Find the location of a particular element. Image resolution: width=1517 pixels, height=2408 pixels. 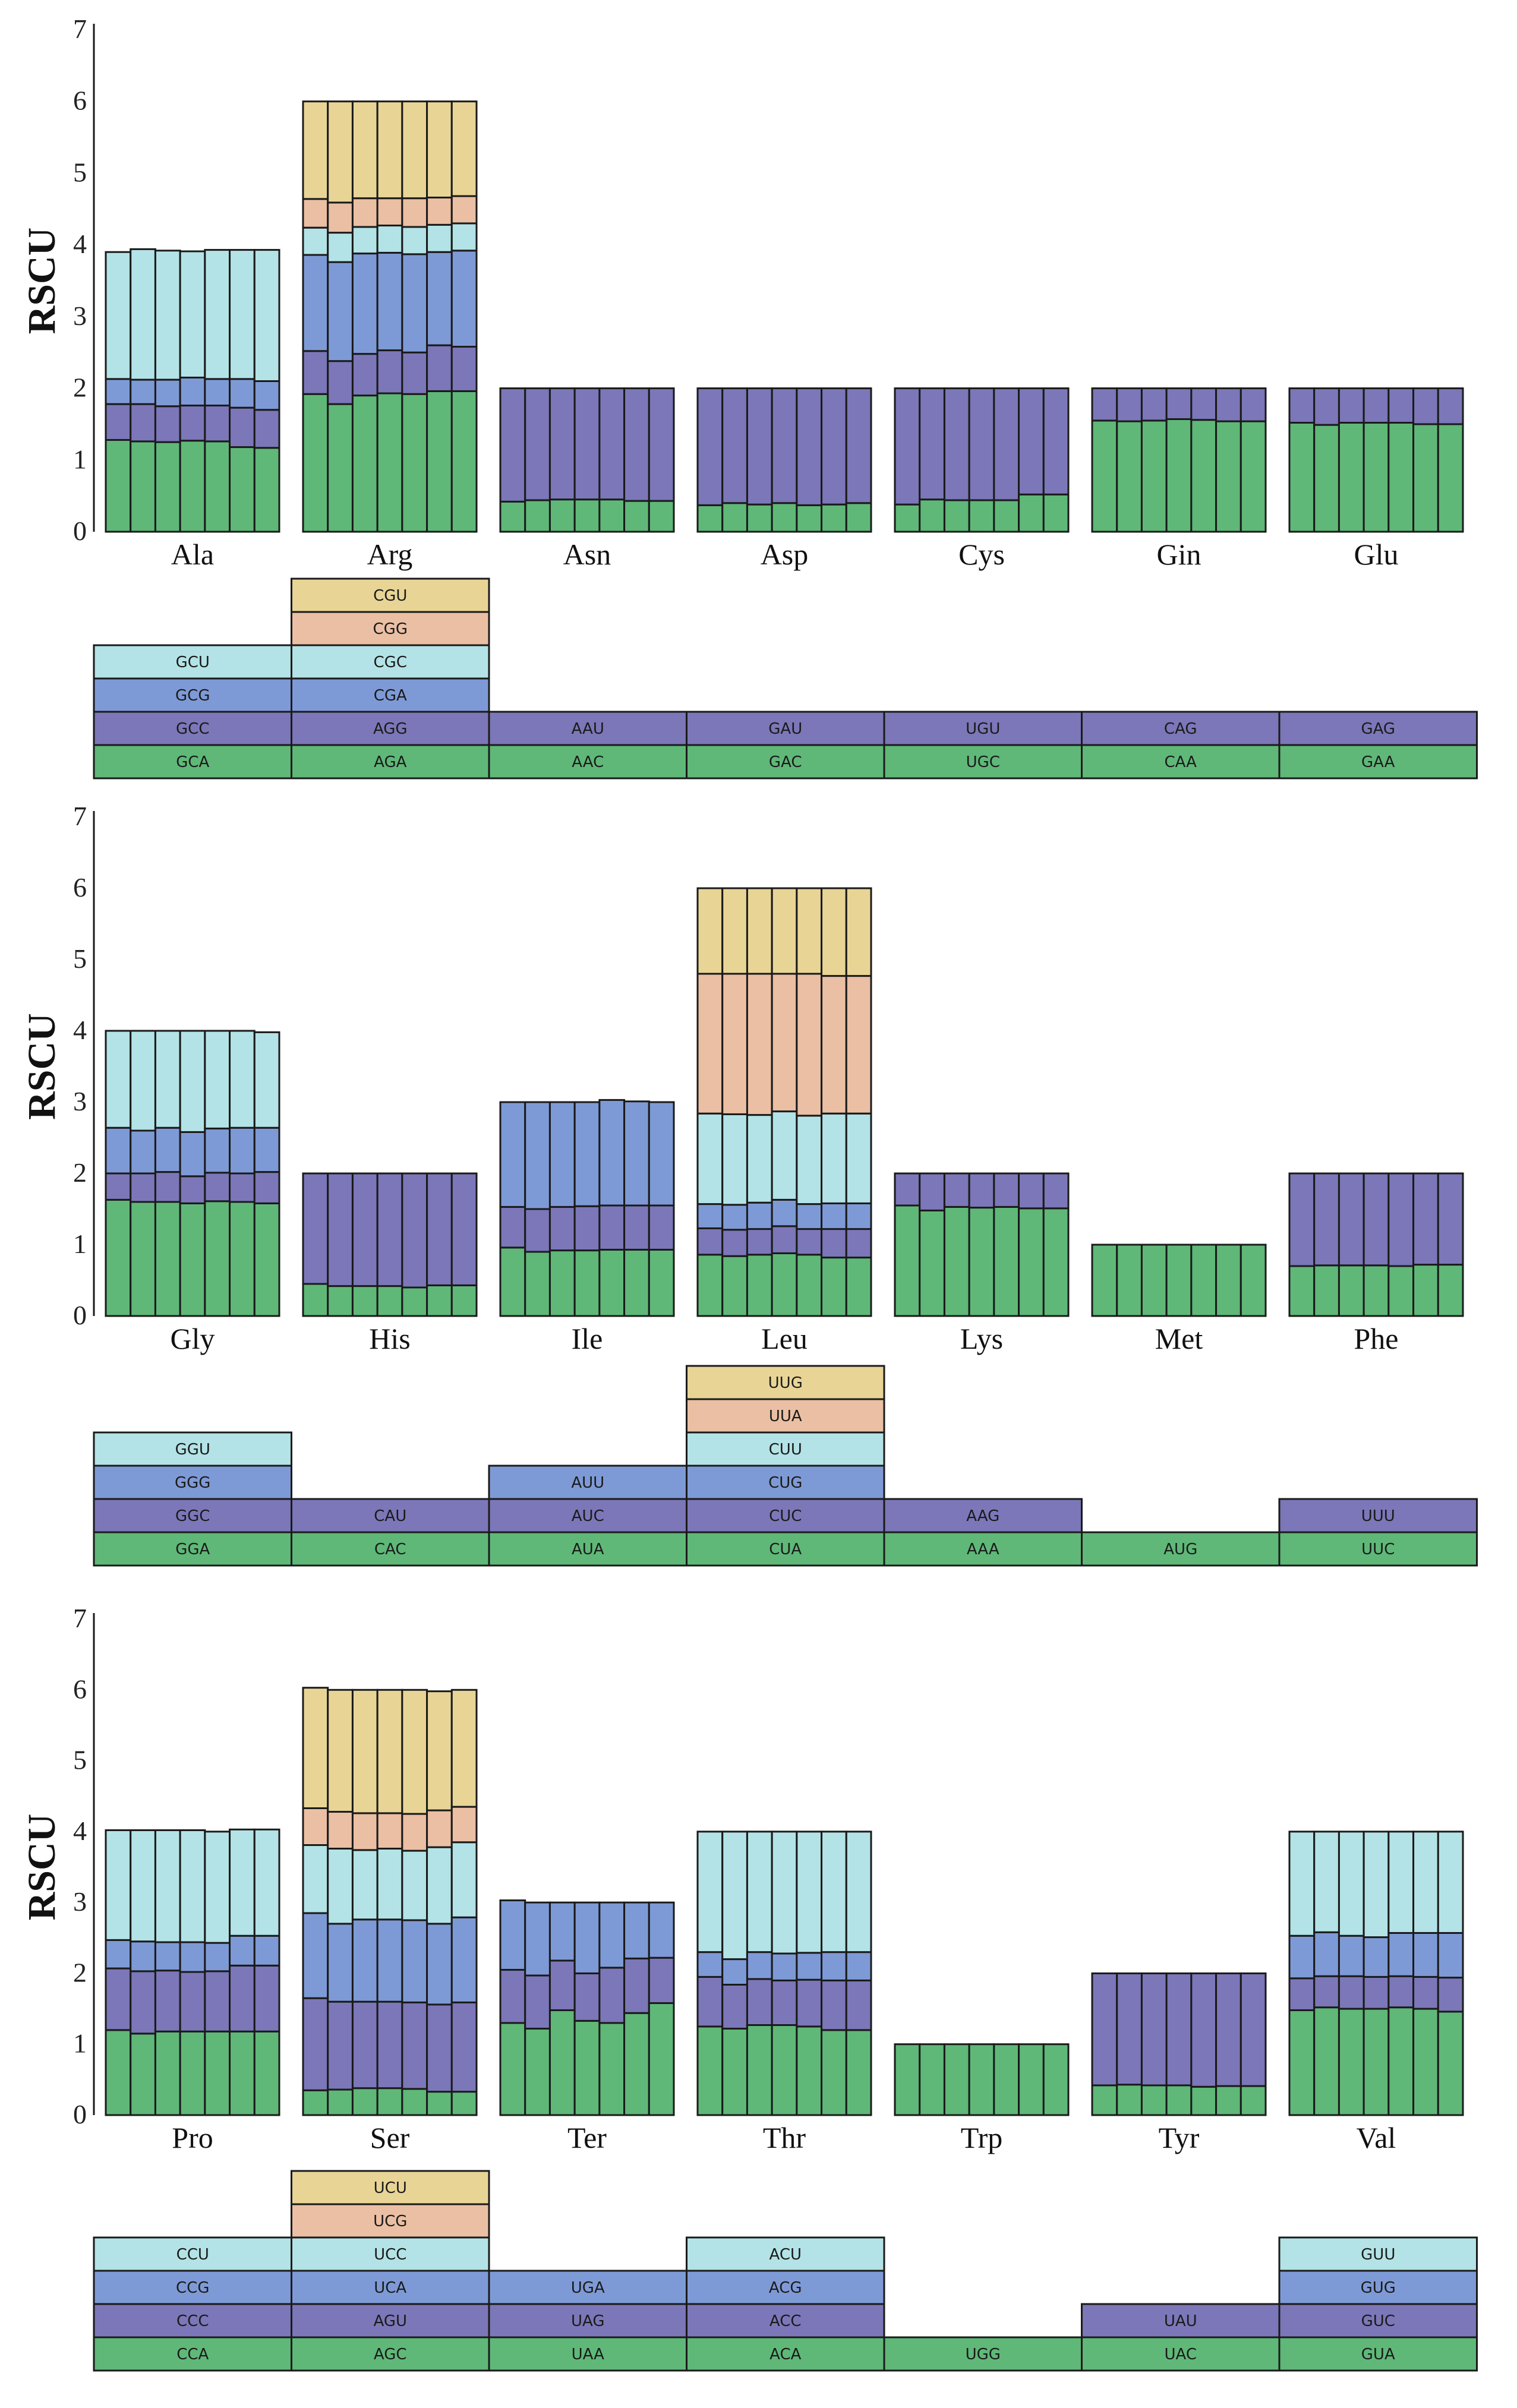

bar-segment-uuc is located at coordinates (1401, 1291).